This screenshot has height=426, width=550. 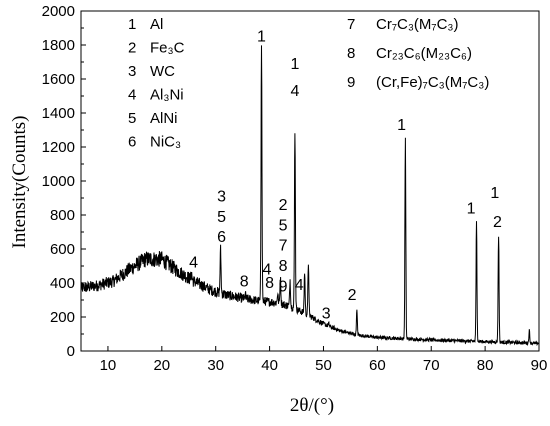 I want to click on y-tick-label: 2000, so click(x=58, y=11).